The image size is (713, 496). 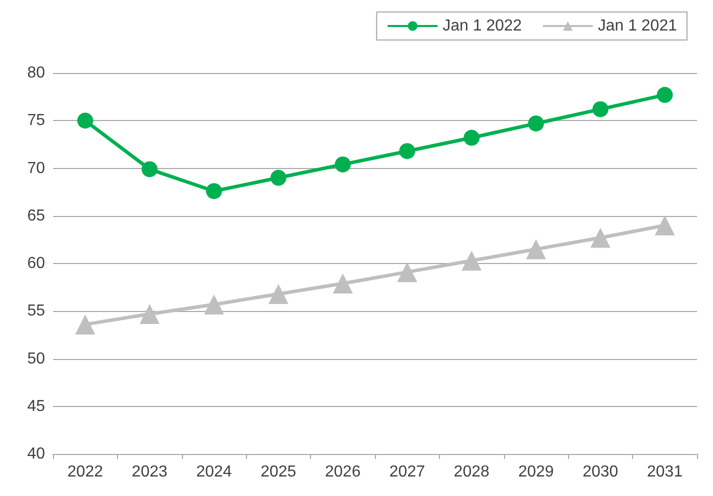 What do you see at coordinates (36, 454) in the screenshot?
I see `y-tick-label: 40` at bounding box center [36, 454].